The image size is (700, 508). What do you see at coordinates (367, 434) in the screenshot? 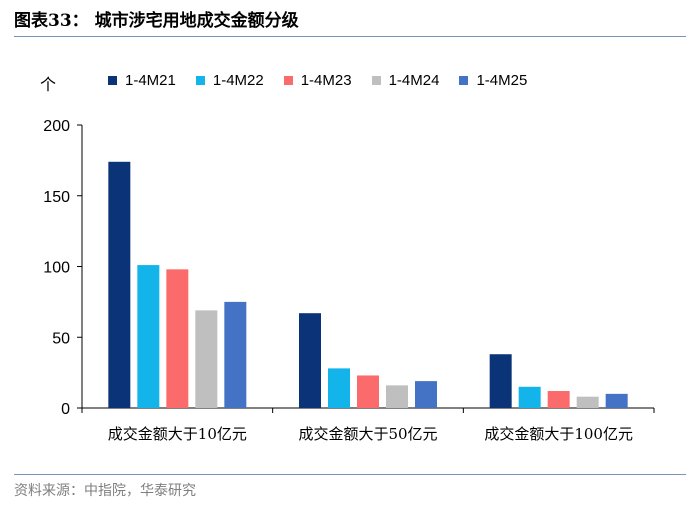
I see `x-tick-label: 成交金额大于50亿元` at bounding box center [367, 434].